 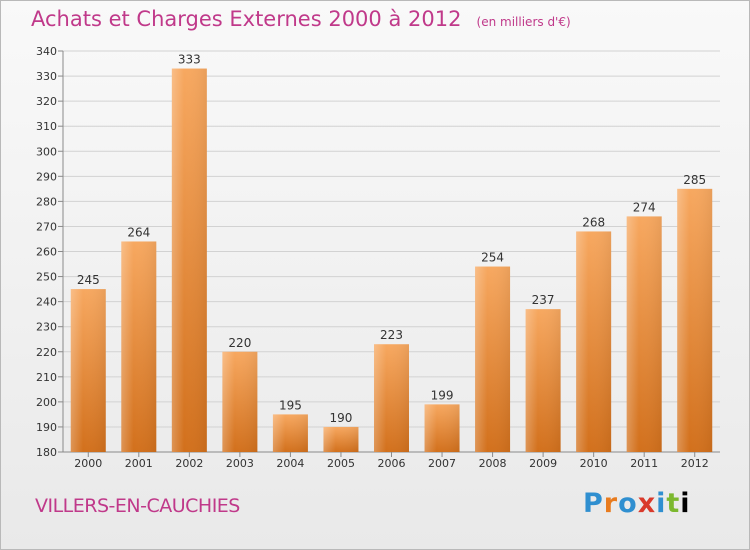 What do you see at coordinates (644, 207) in the screenshot?
I see `bar-value-label: 274` at bounding box center [644, 207].